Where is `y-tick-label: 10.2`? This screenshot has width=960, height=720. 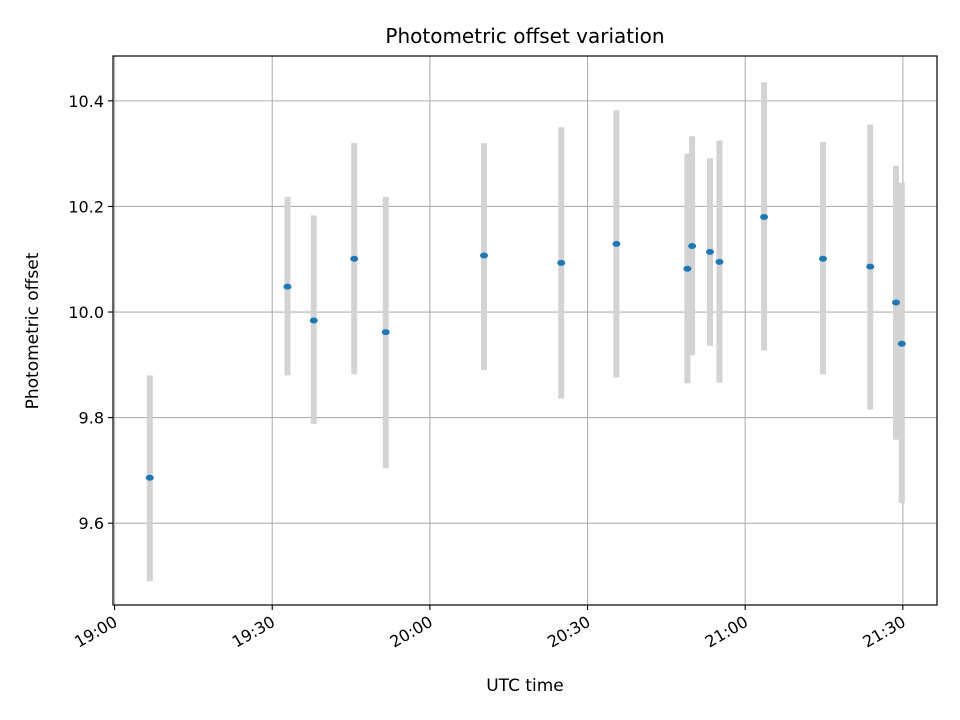
y-tick-label: 10.2 is located at coordinates (86, 206).